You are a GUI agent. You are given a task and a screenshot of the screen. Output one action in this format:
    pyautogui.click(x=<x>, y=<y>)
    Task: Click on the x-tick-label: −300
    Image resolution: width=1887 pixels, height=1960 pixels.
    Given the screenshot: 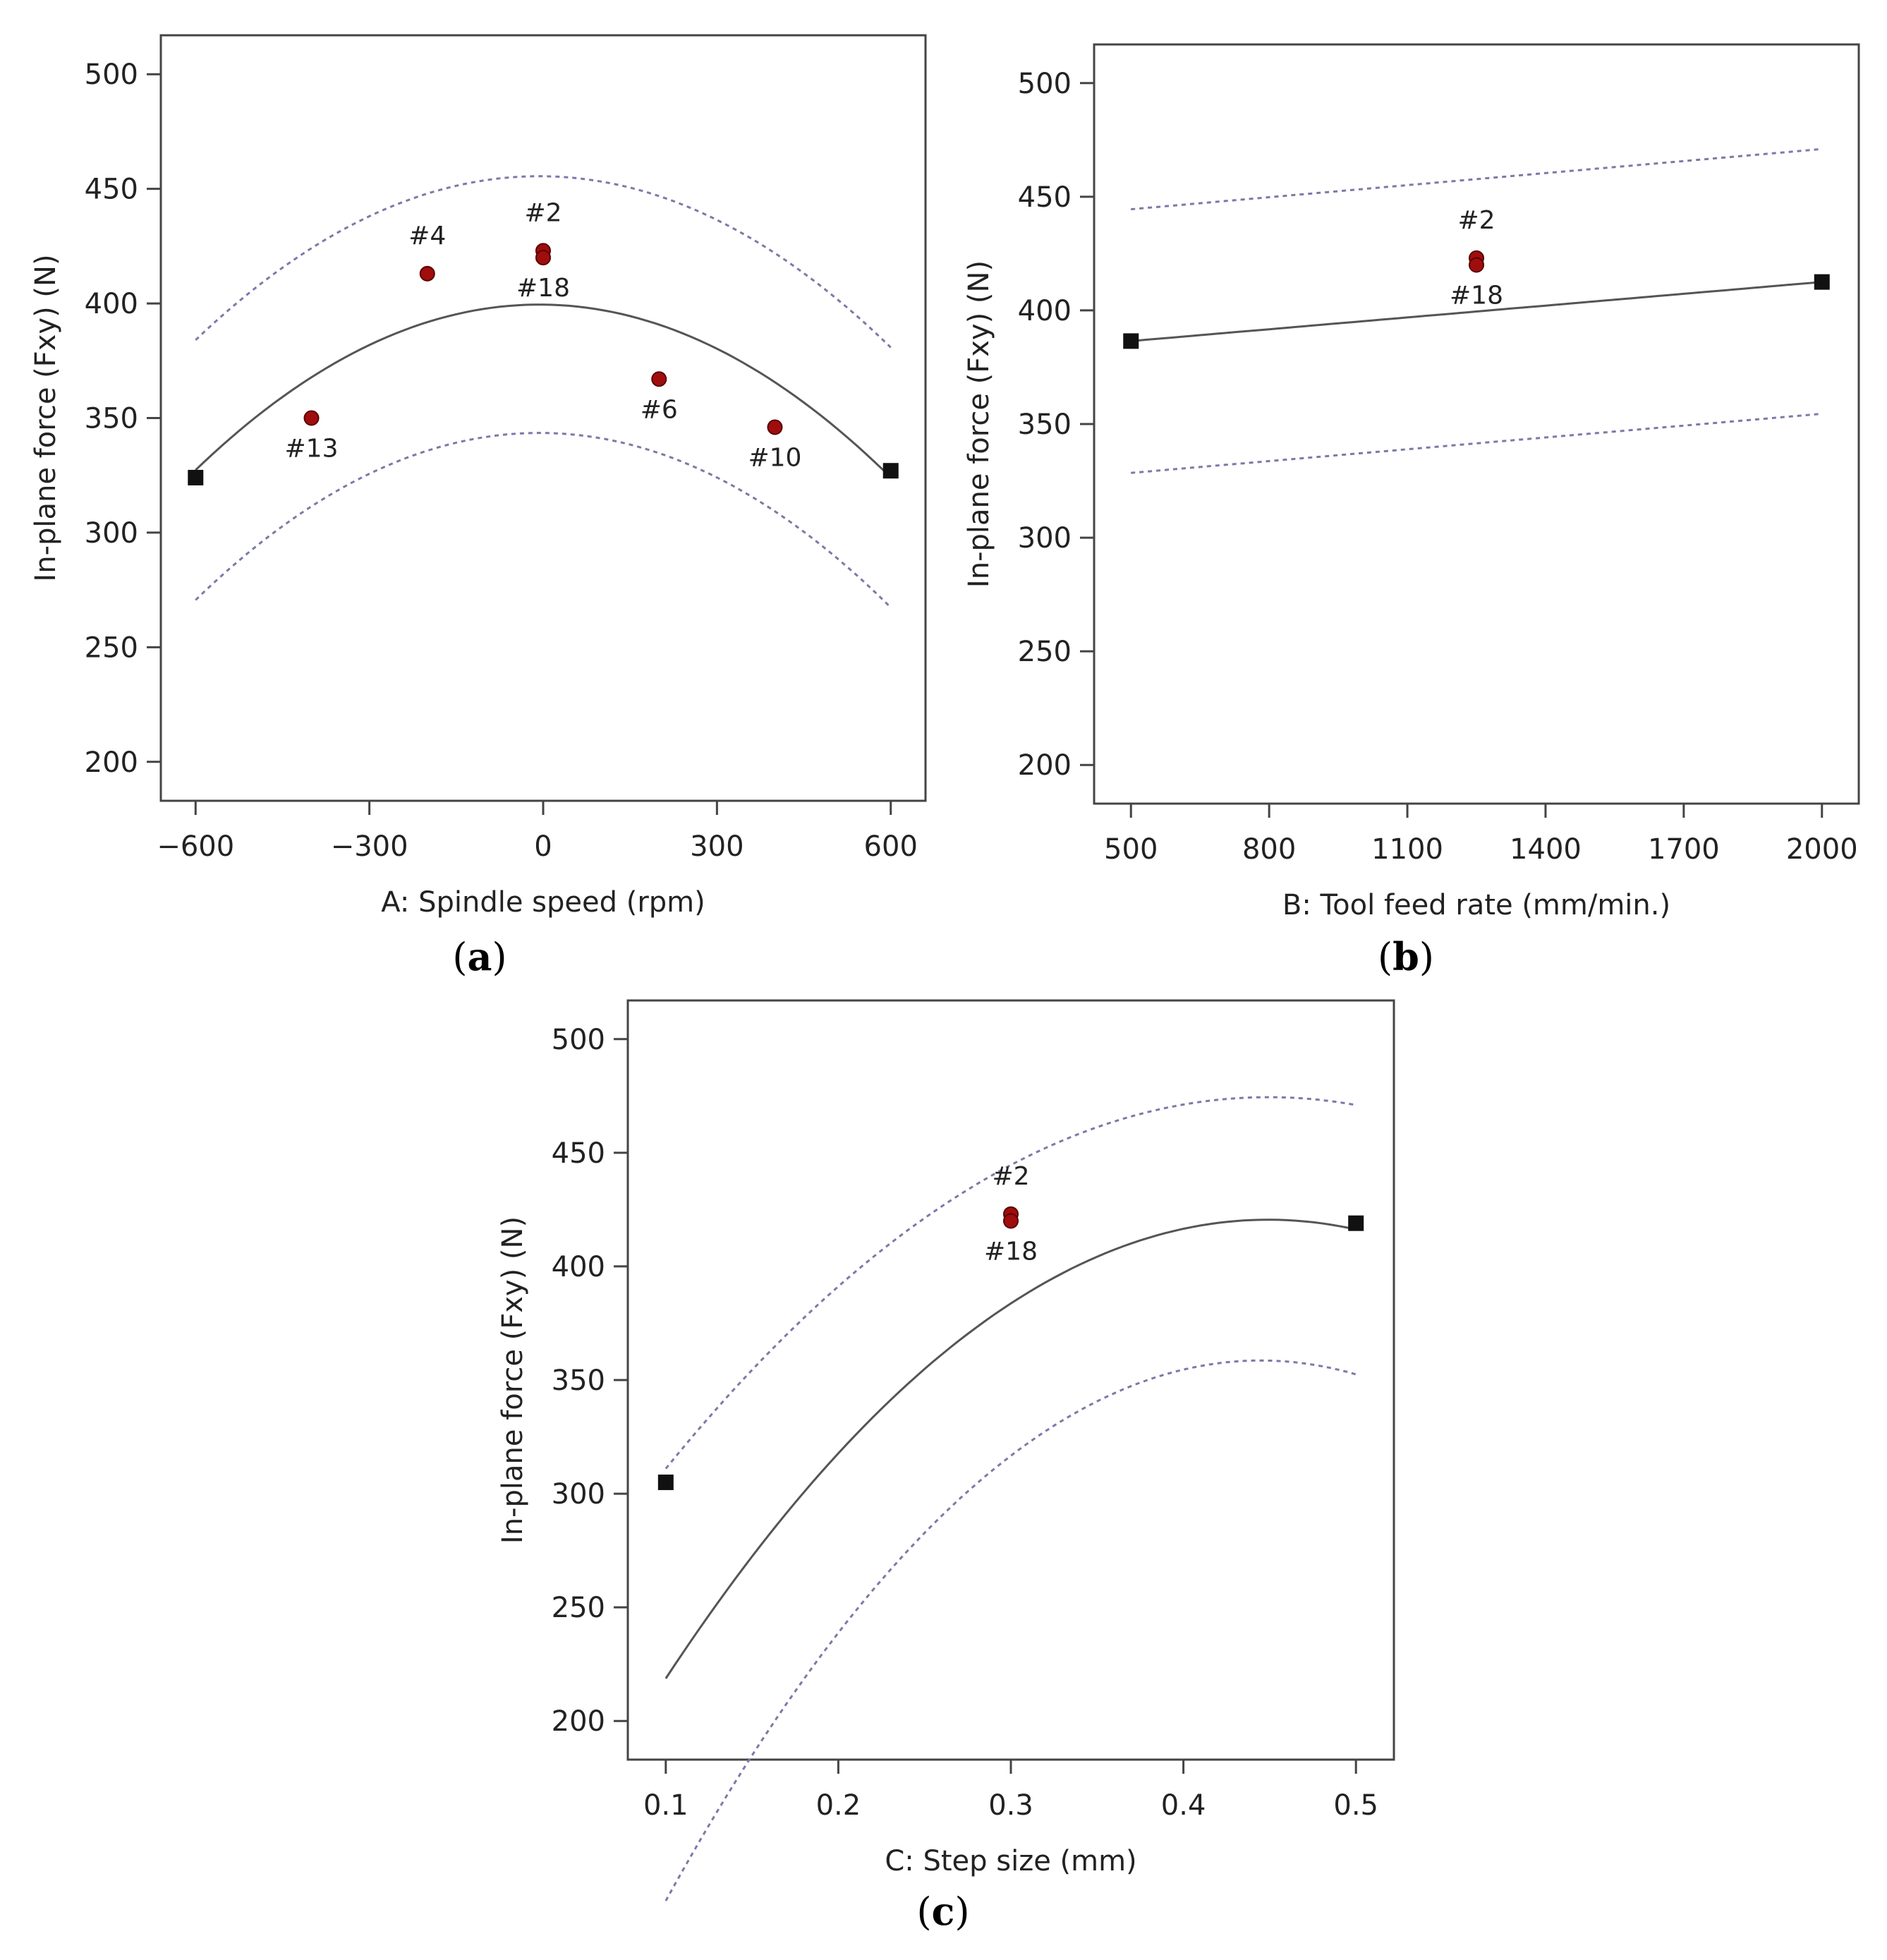 What is the action you would take?
    pyautogui.click(x=370, y=846)
    